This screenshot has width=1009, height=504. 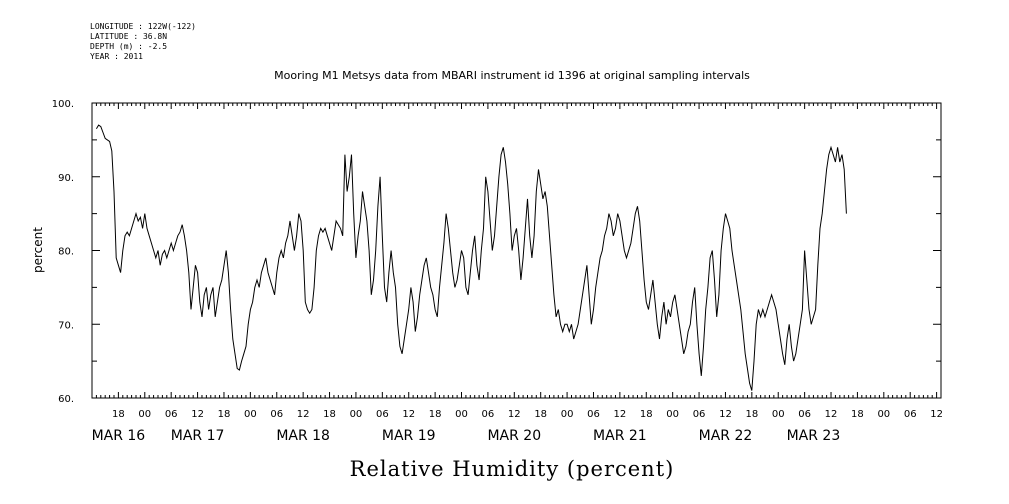 What do you see at coordinates (38, 250) in the screenshot?
I see `y-axis-label: percent` at bounding box center [38, 250].